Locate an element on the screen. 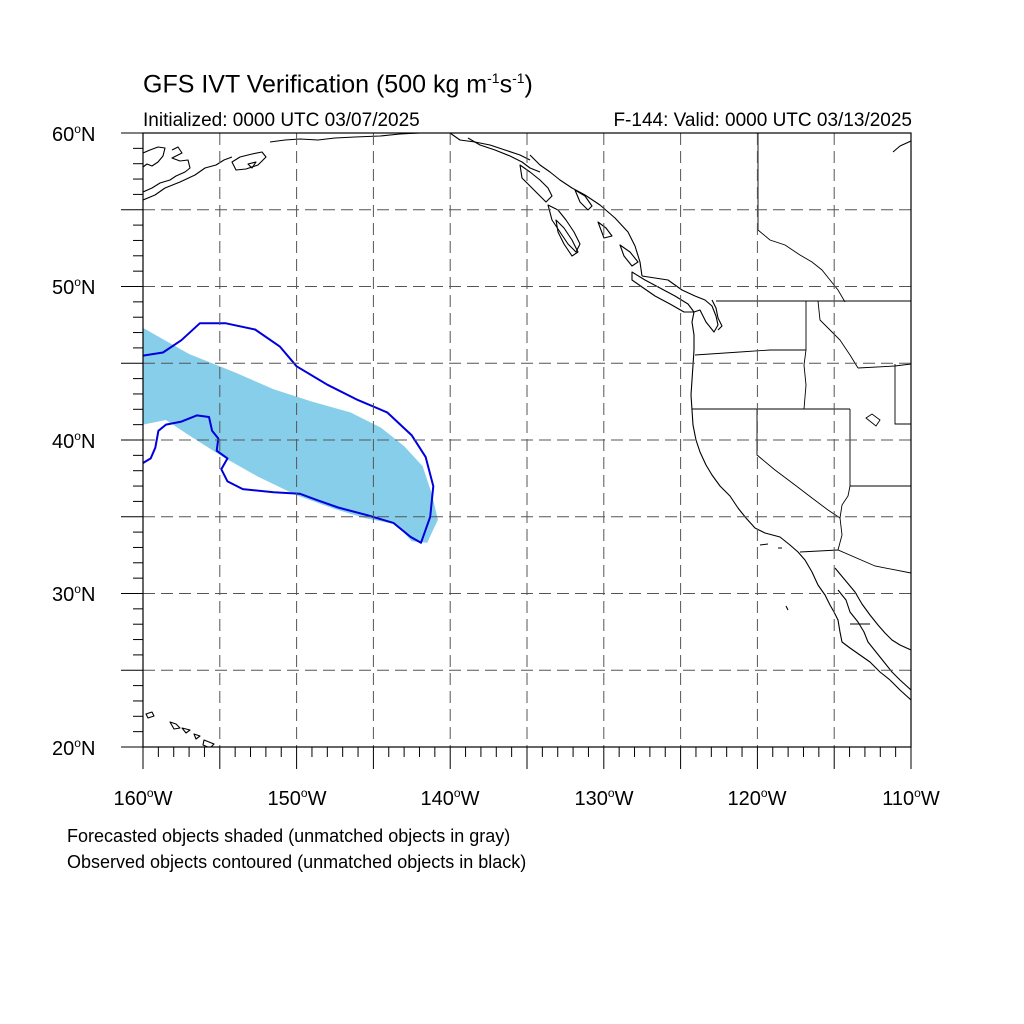 This screenshot has height=1024, width=1024. initialized-time: Initialized: 0000 UTC 03/07/2025 is located at coordinates (281, 120).